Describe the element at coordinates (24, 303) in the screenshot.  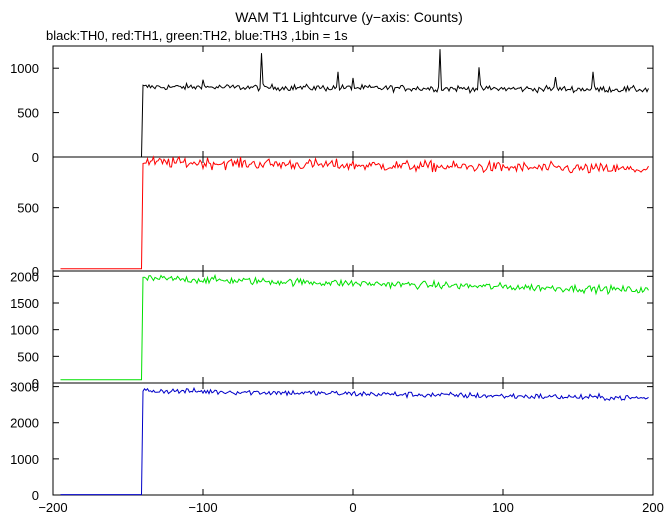
I see `y-tick-label: 1500` at that location.